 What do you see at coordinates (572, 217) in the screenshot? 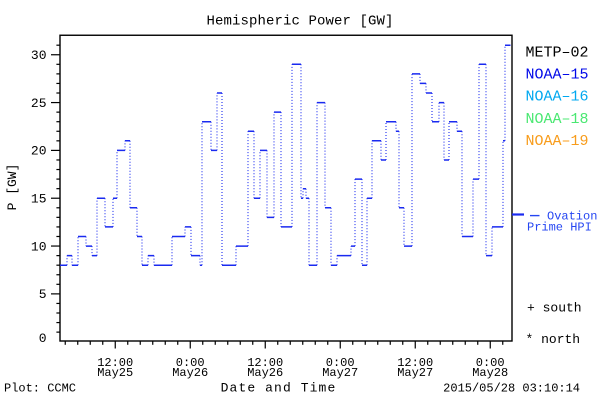
I see `svg-text: Ovation` at bounding box center [572, 217].